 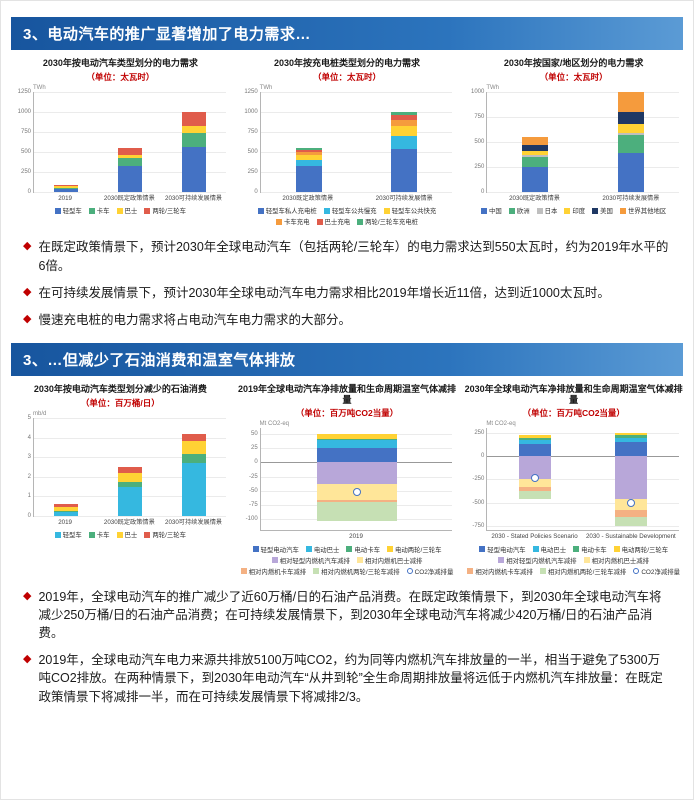 I want to click on legend-label: 中国, so click(x=495, y=212).